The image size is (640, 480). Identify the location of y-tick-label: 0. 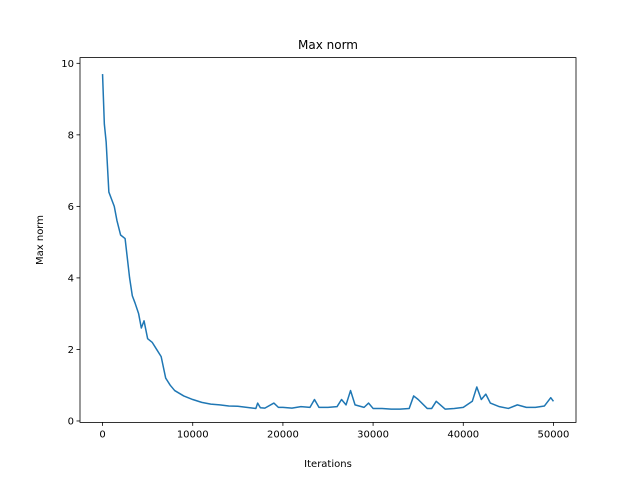
(71, 421).